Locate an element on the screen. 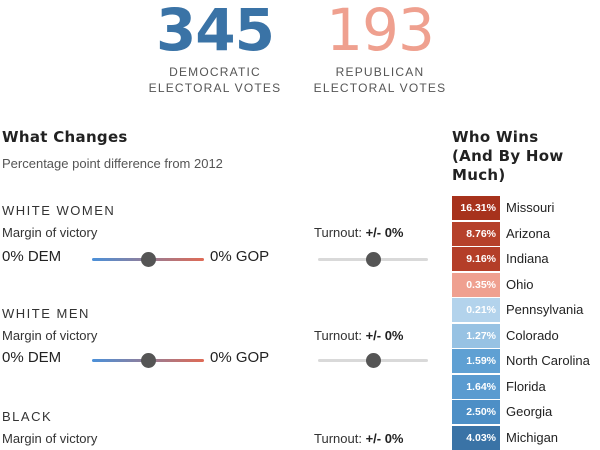 This screenshot has height=450, width=600. state-name: Missouri is located at coordinates (530, 207).